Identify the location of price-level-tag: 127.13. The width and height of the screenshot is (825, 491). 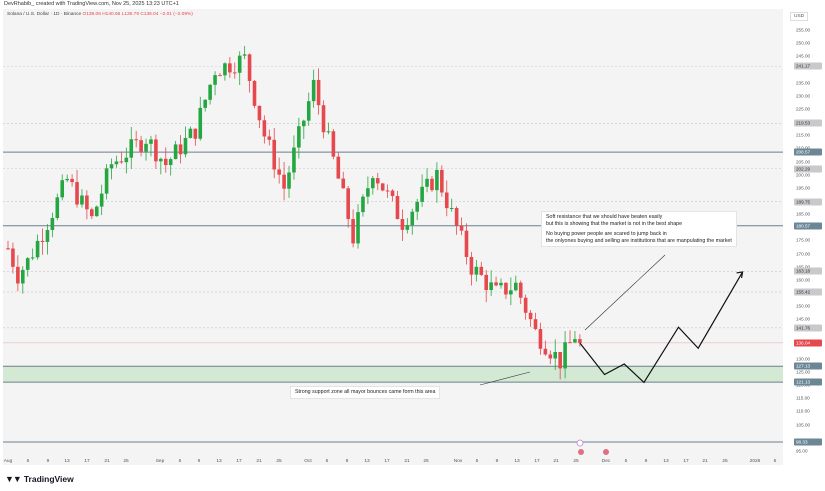
(808, 366).